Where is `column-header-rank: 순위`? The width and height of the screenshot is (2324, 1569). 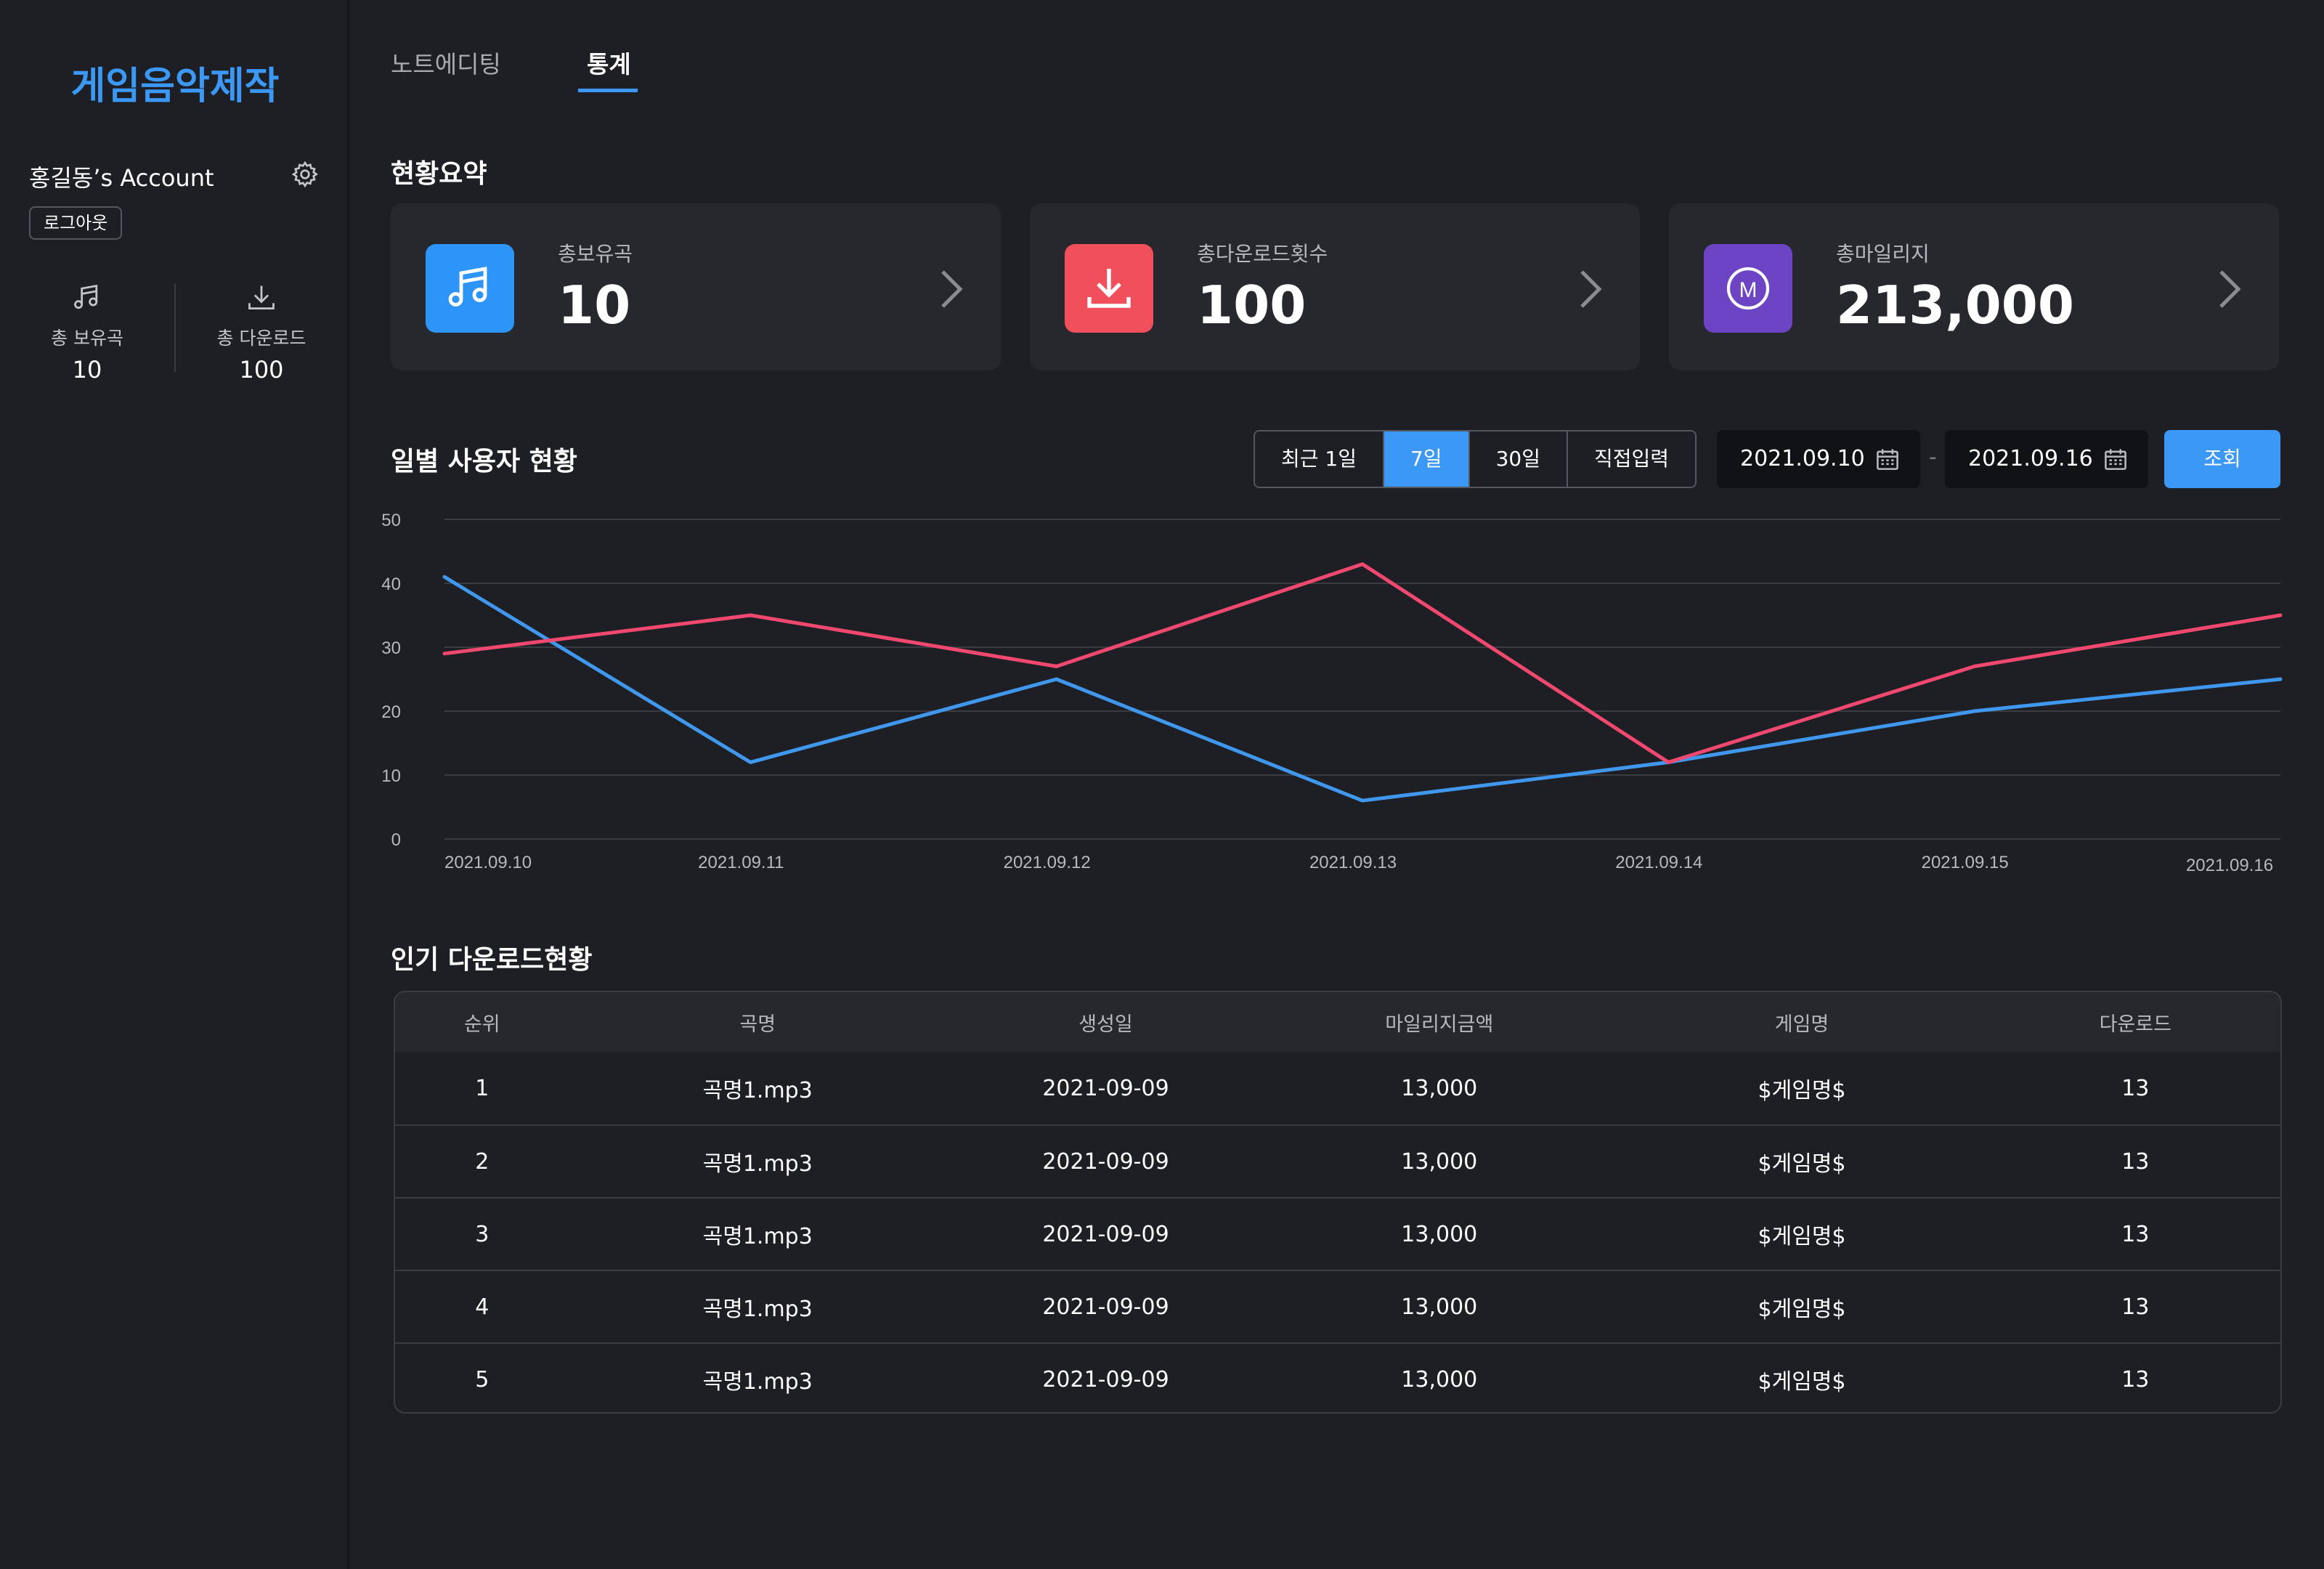
column-header-rank: 순위 is located at coordinates (481, 1024).